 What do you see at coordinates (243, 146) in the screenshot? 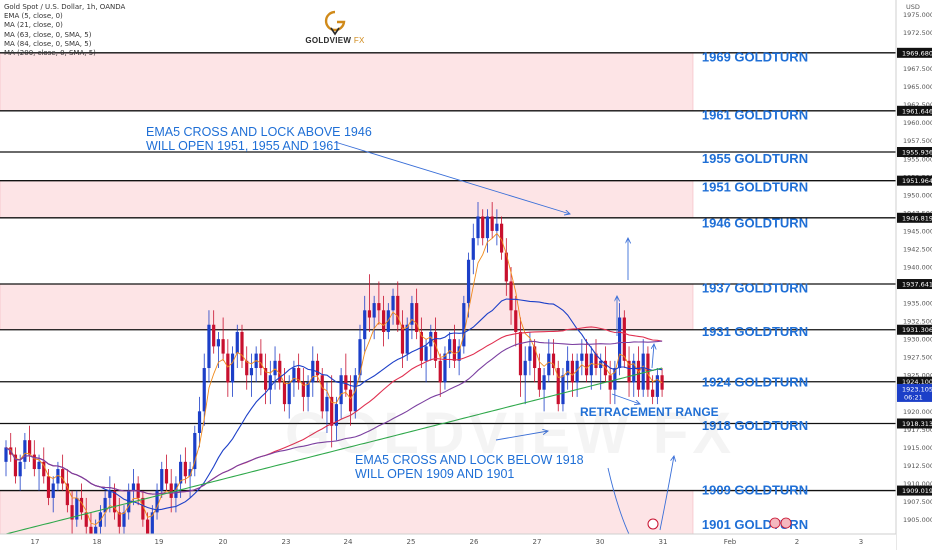
I see `upper-note-line-1: WILL OPEN 1951, 1955 AND 1961` at bounding box center [243, 146].